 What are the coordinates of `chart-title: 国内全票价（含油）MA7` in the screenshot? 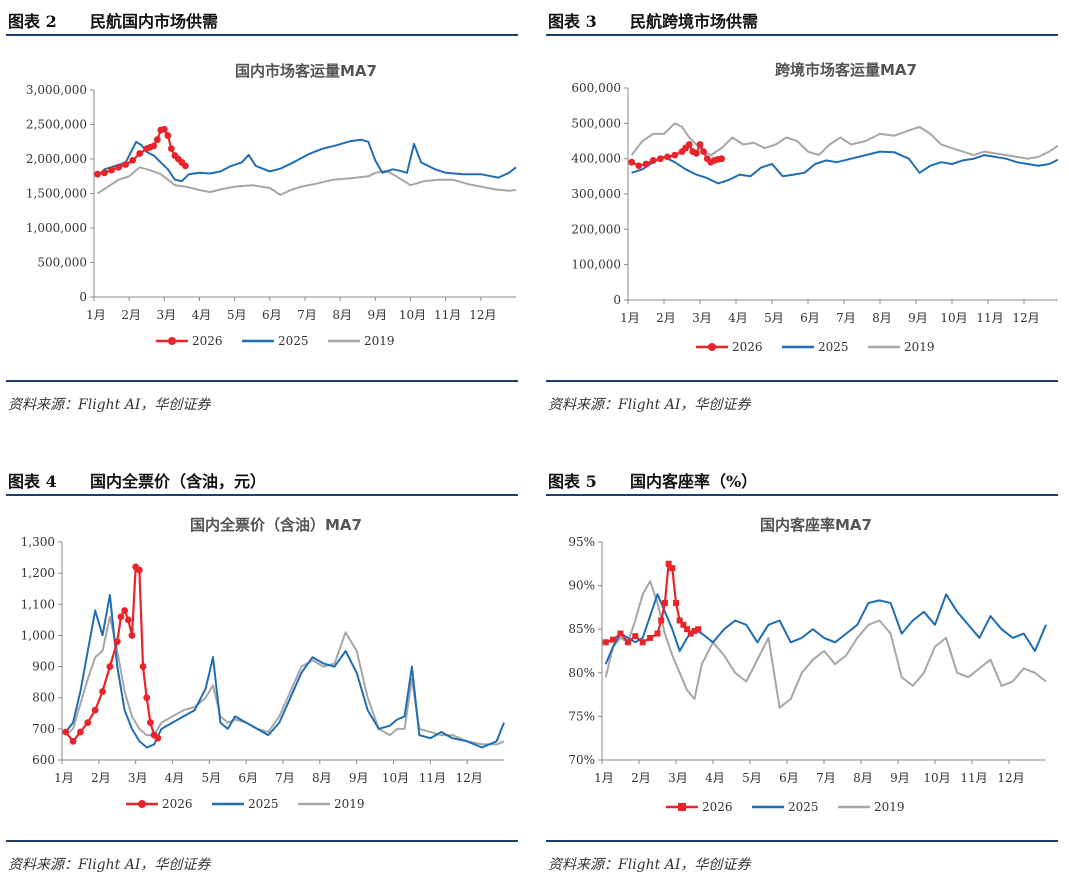 It's located at (276, 525).